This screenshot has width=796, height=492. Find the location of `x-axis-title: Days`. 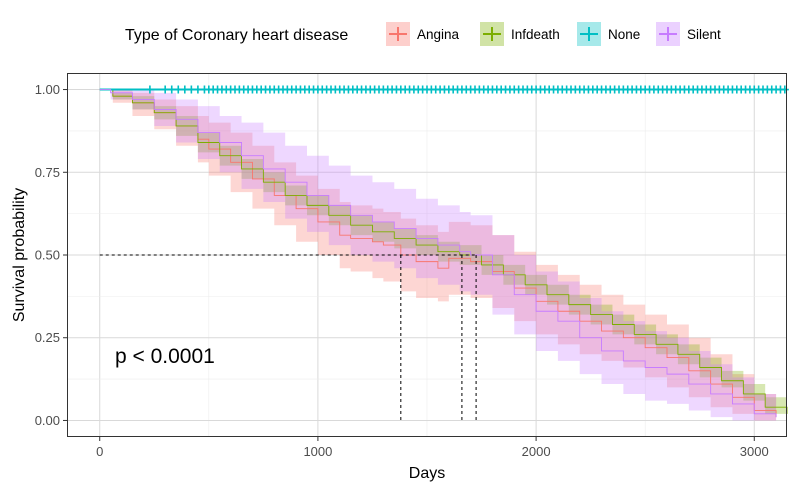

x-axis-title: Days is located at coordinates (427, 473).